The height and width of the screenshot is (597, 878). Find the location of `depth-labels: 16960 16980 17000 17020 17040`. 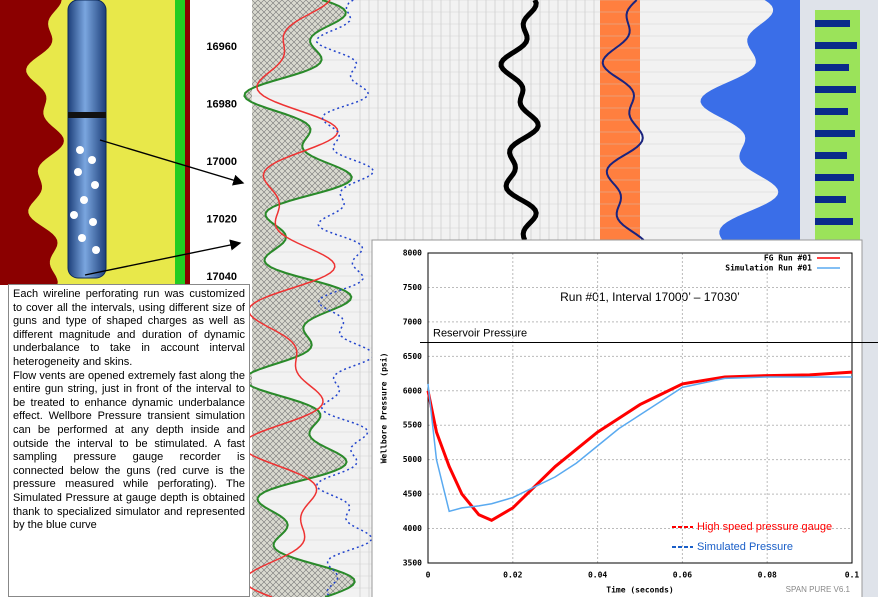

depth-labels: 16960 16980 17000 17020 17040 is located at coordinates (221, 162).